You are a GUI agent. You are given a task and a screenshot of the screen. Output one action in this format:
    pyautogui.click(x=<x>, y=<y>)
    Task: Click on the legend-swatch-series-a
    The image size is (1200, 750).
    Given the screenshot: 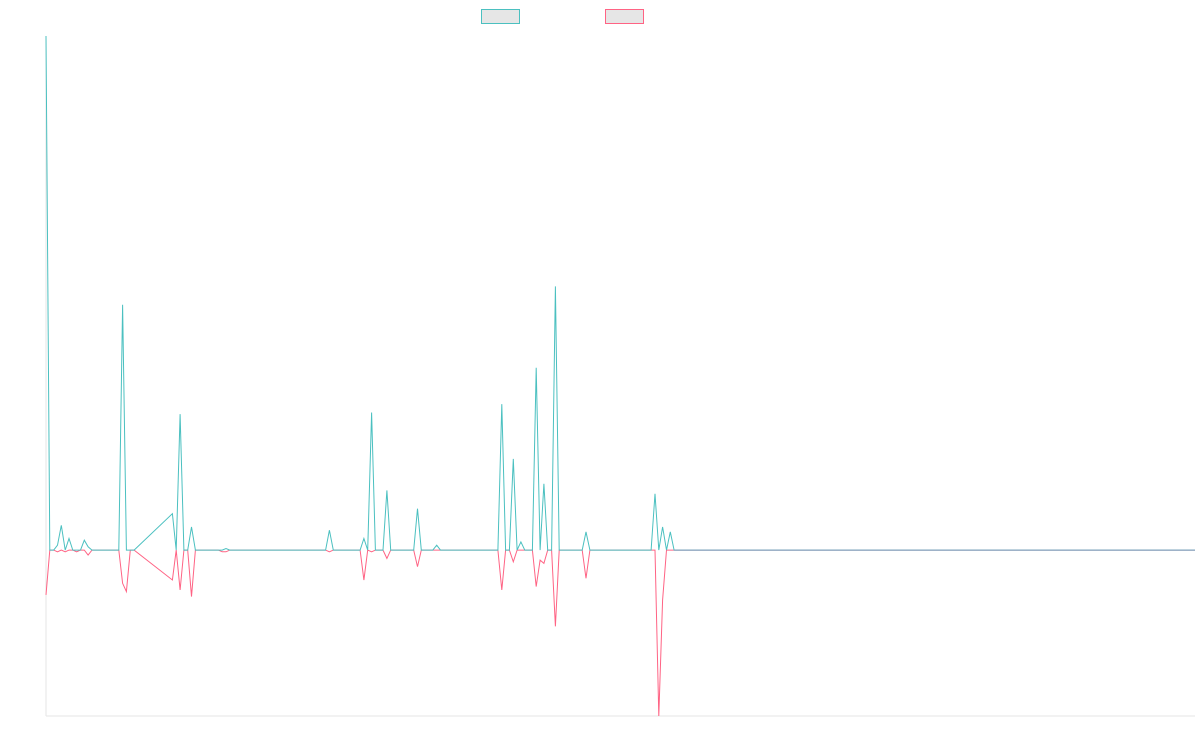 What is the action you would take?
    pyautogui.click(x=500, y=16)
    